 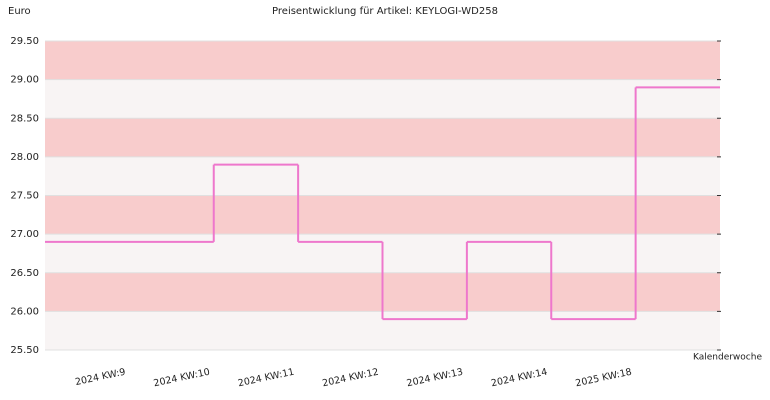 I want to click on x-tick-label: 2024 KW:10, so click(x=182, y=378).